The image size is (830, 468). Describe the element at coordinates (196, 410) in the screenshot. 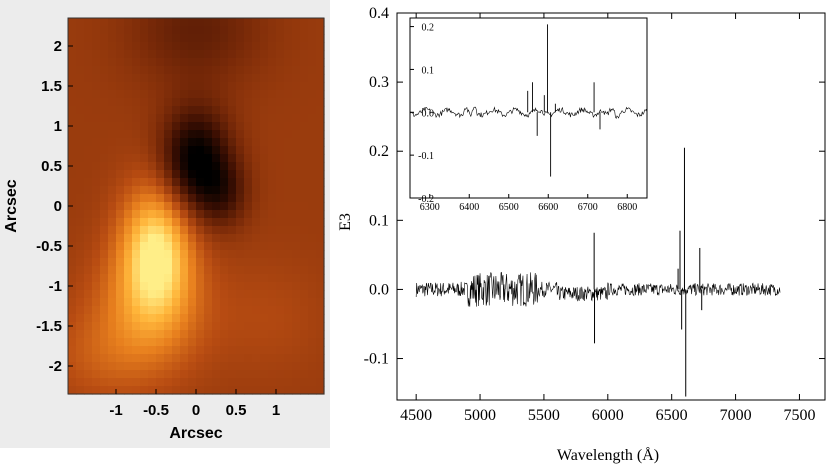

I see `map-x-tick-label: 0` at that location.